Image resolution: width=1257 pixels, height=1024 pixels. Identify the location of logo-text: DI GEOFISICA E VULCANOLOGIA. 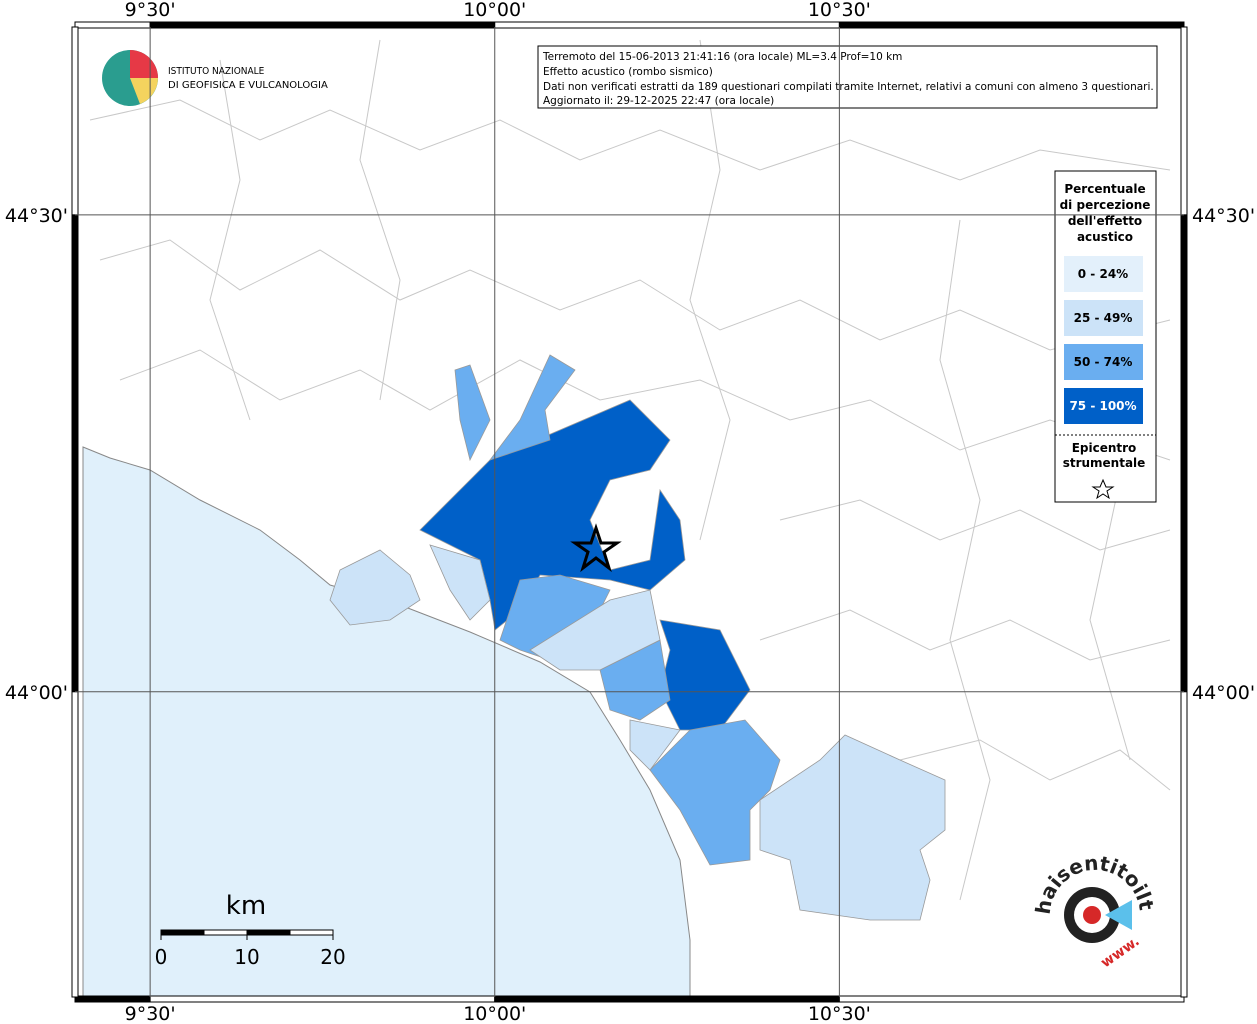
(248, 85).